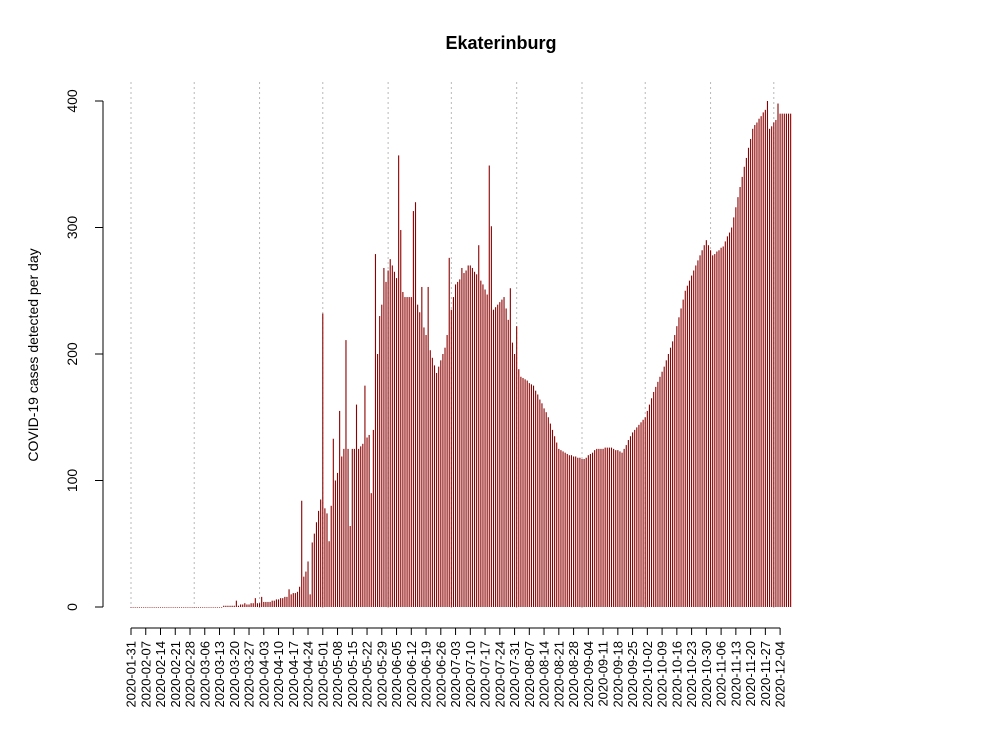 This screenshot has width=1000, height=750. I want to click on x-tick-label: 2020-04-03, so click(263, 674).